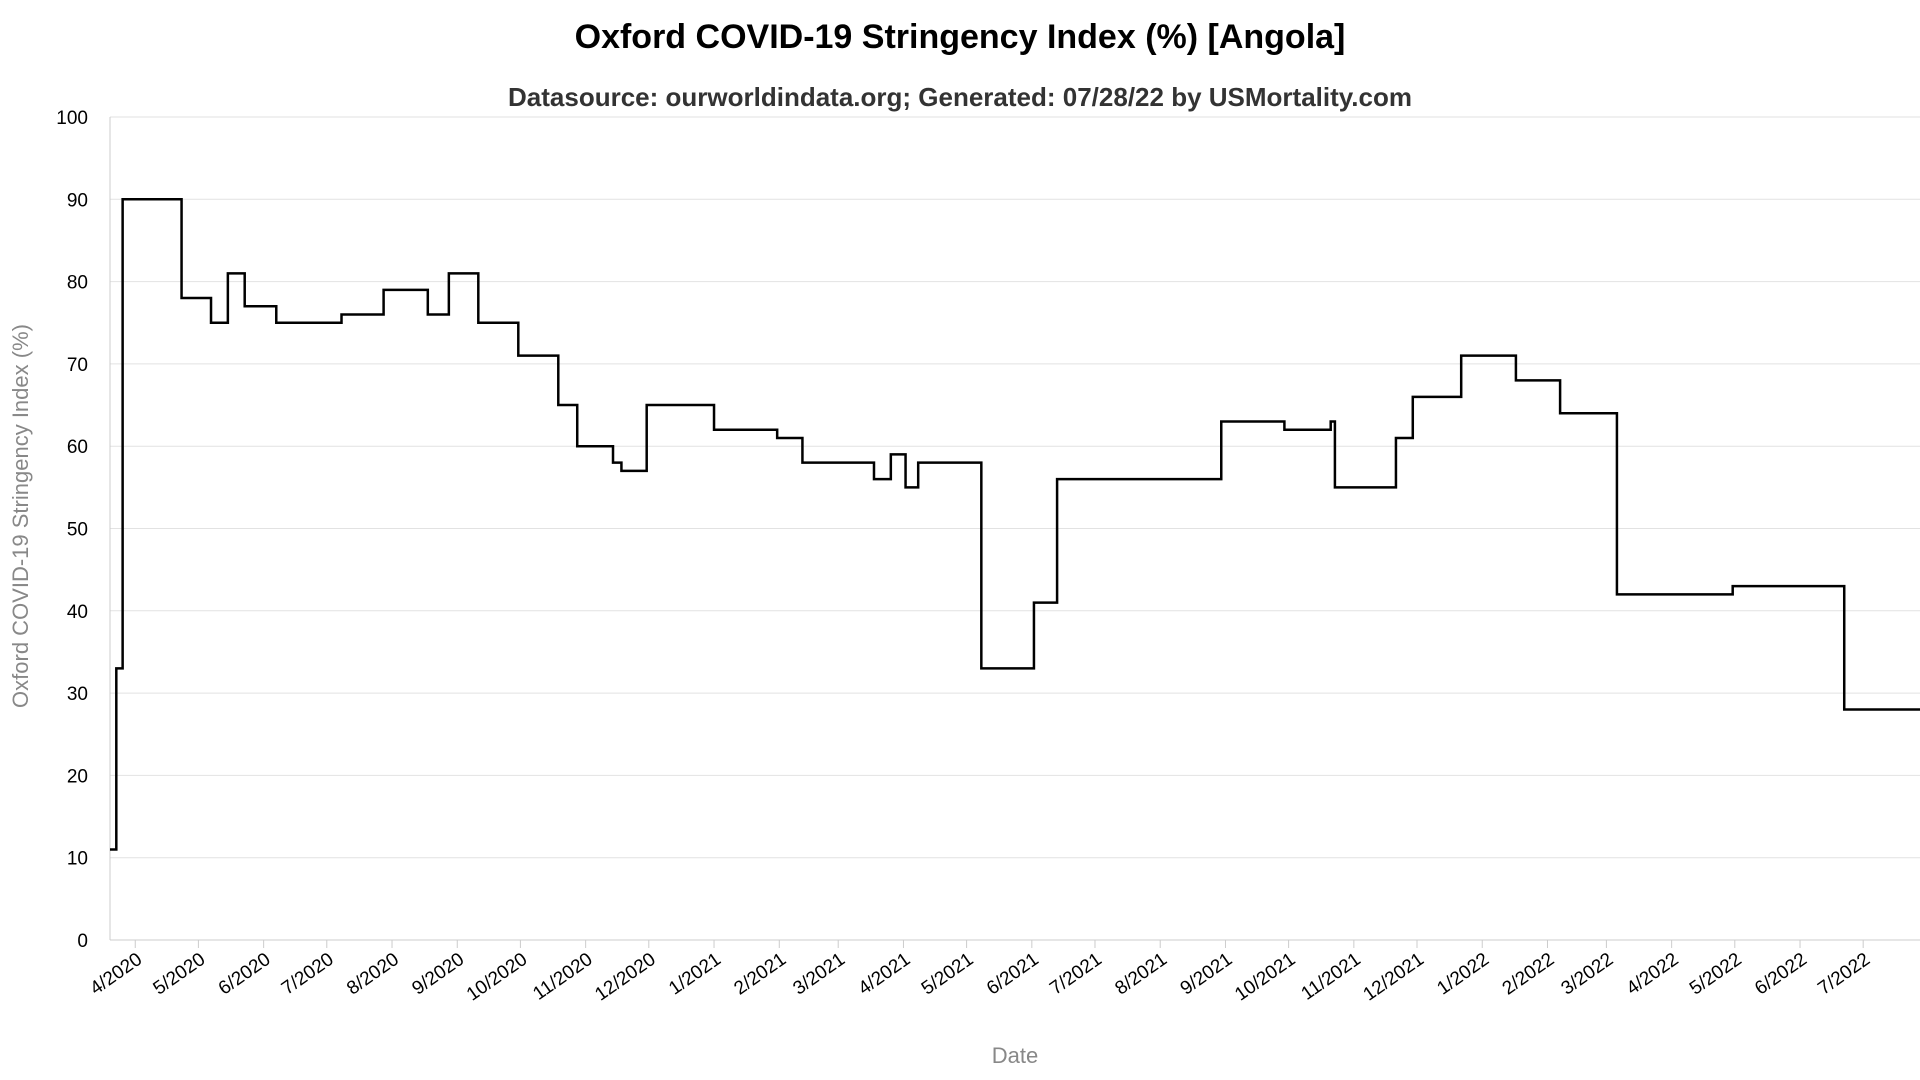 The width and height of the screenshot is (1920, 1080). What do you see at coordinates (77, 365) in the screenshot?
I see `y-tick-label: 70` at bounding box center [77, 365].